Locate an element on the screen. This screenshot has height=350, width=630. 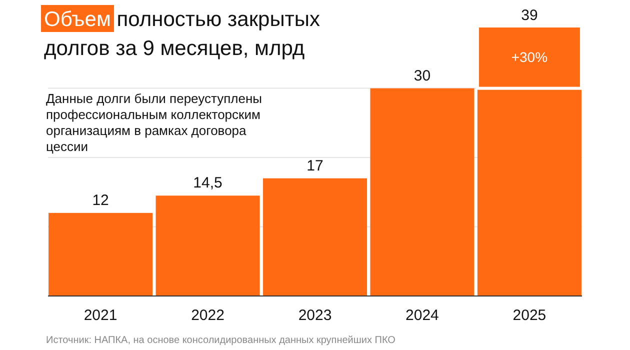
data-label: 12 is located at coordinates (100, 200).